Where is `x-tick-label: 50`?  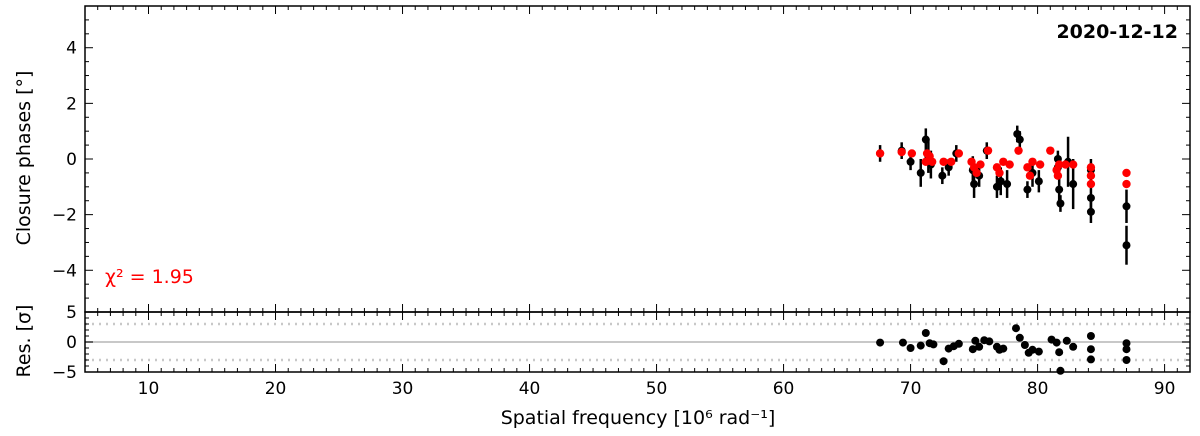 x-tick-label: 50 is located at coordinates (657, 389).